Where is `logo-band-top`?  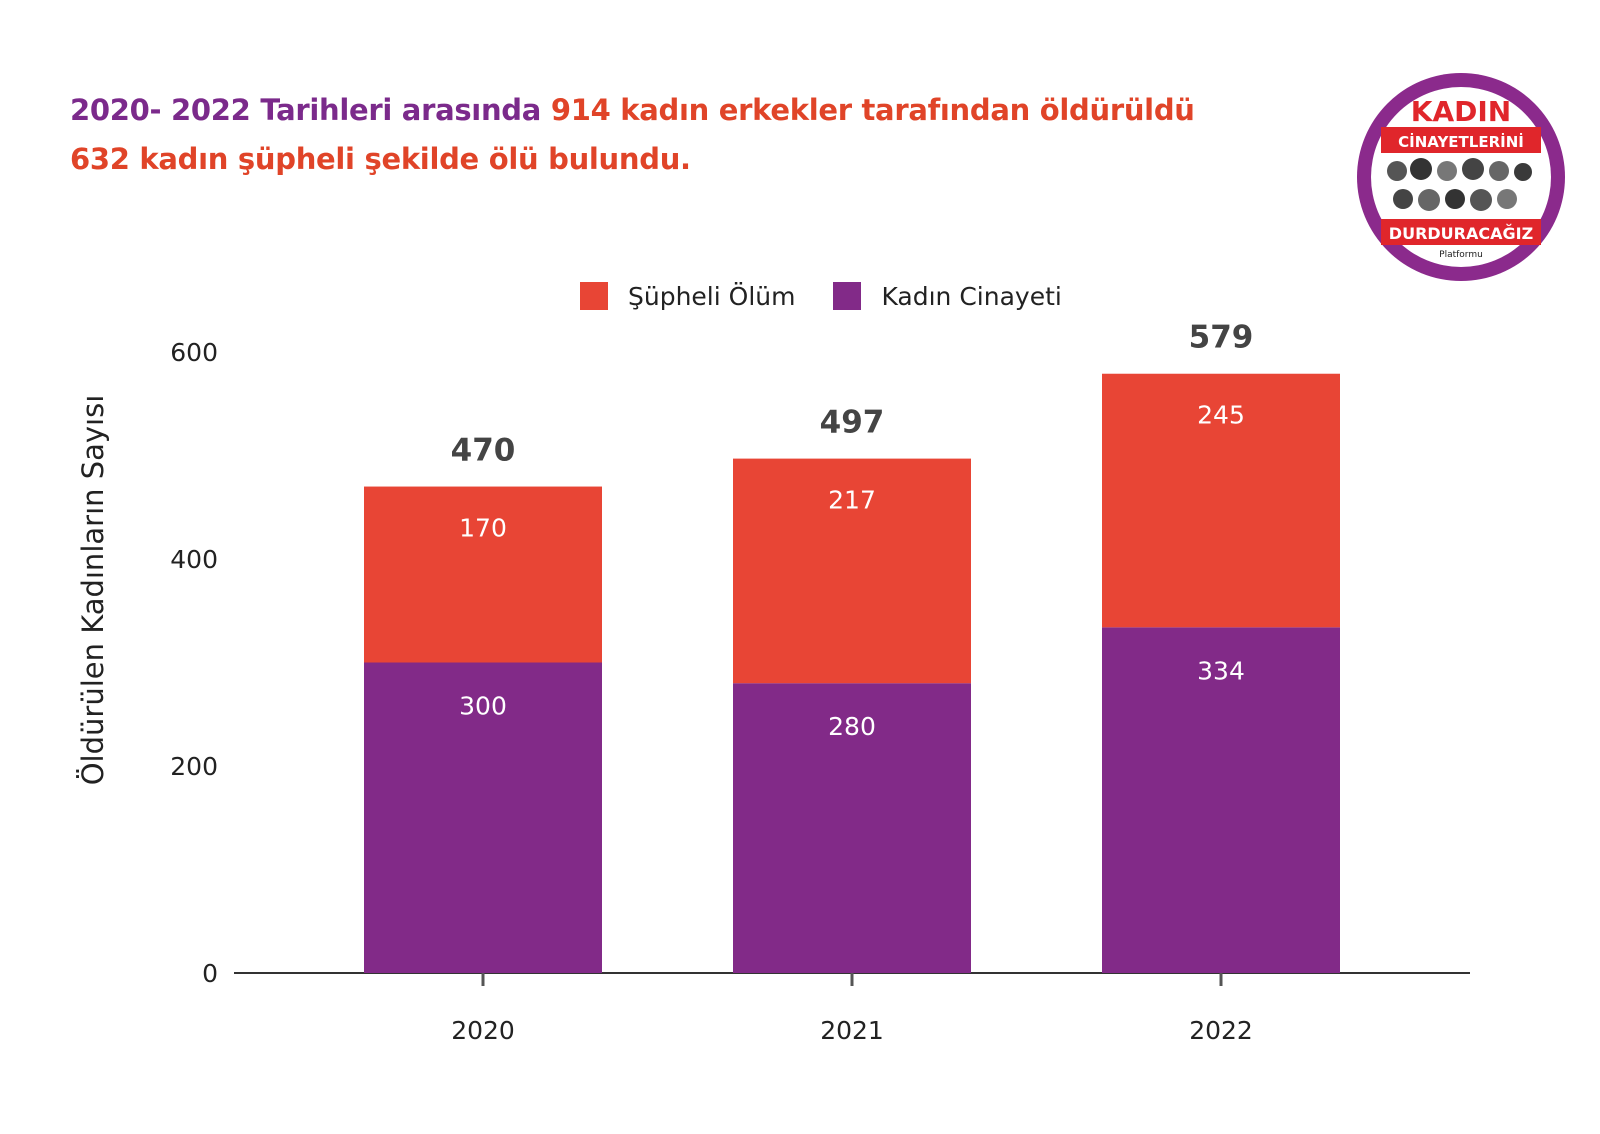
logo-band-top is located at coordinates (1461, 140).